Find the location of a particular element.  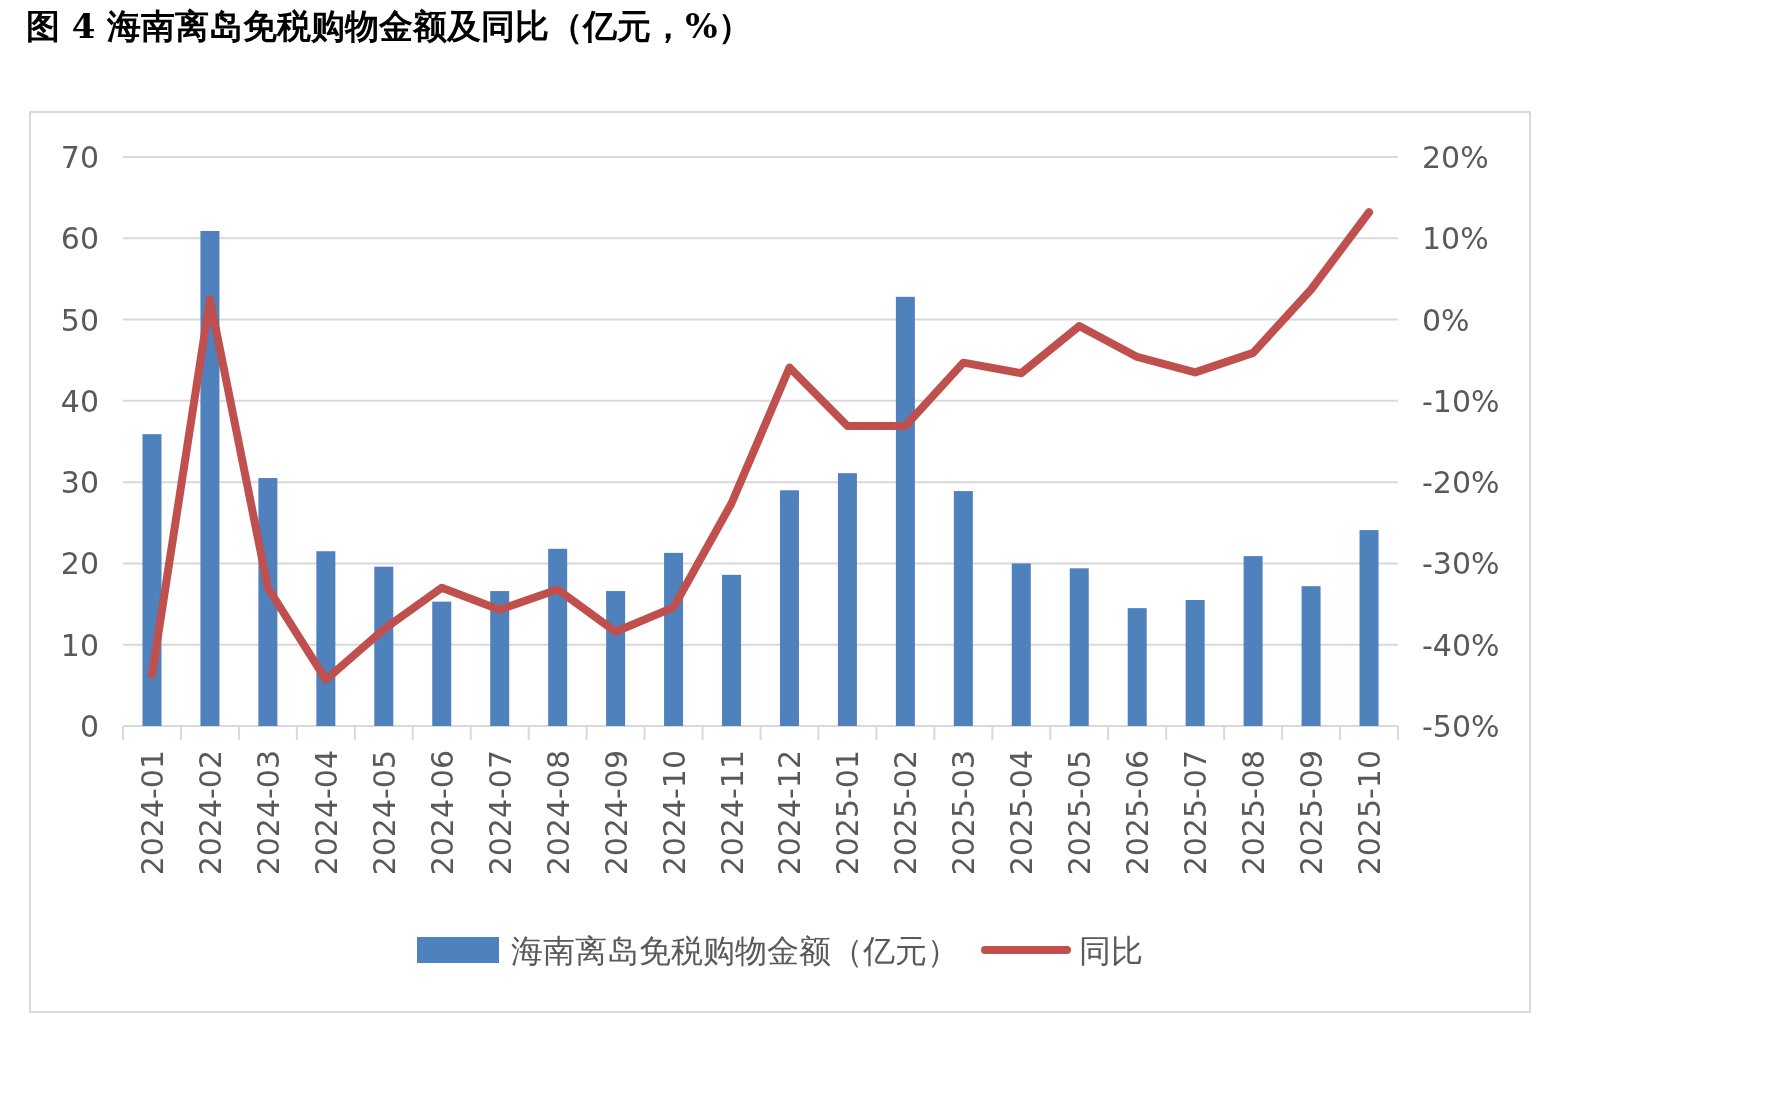

y2-tick-label: 10% is located at coordinates (1455, 239).